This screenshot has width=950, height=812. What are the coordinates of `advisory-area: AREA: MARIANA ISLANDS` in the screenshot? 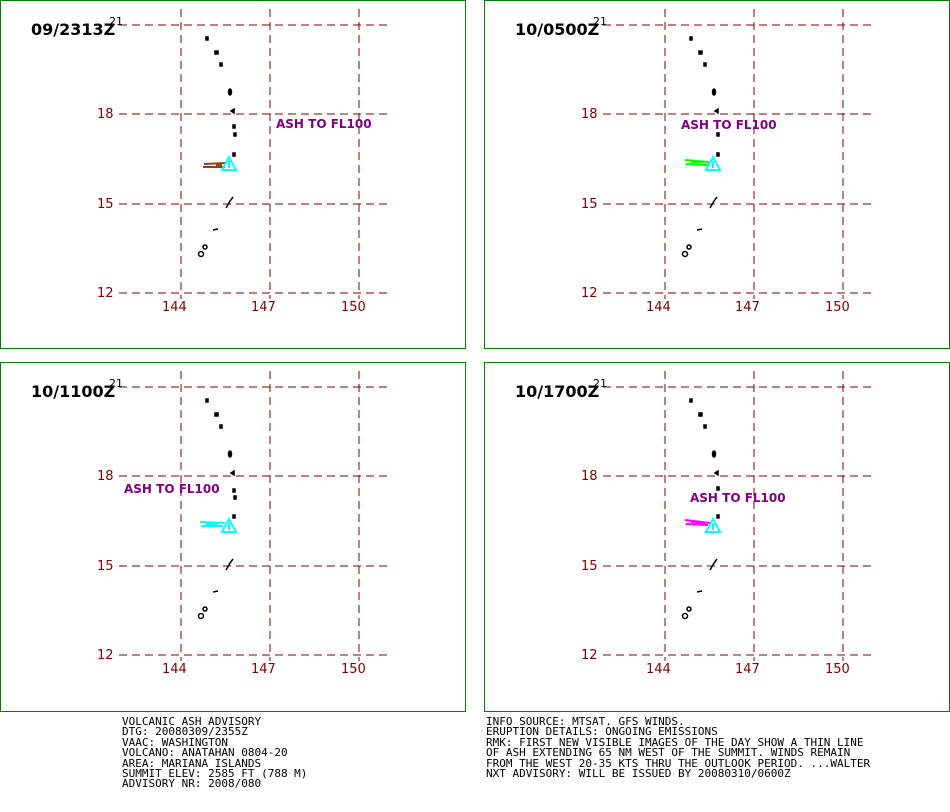 It's located at (192, 763).